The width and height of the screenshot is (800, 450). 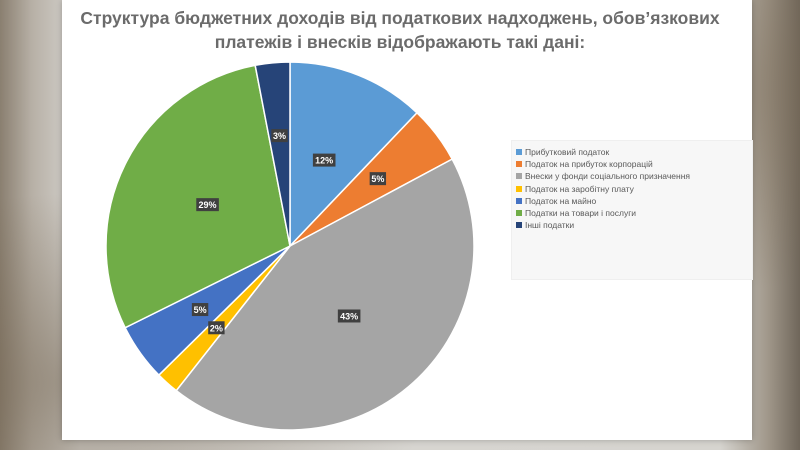 I want to click on legend-label: Податок на майно, so click(x=561, y=200).